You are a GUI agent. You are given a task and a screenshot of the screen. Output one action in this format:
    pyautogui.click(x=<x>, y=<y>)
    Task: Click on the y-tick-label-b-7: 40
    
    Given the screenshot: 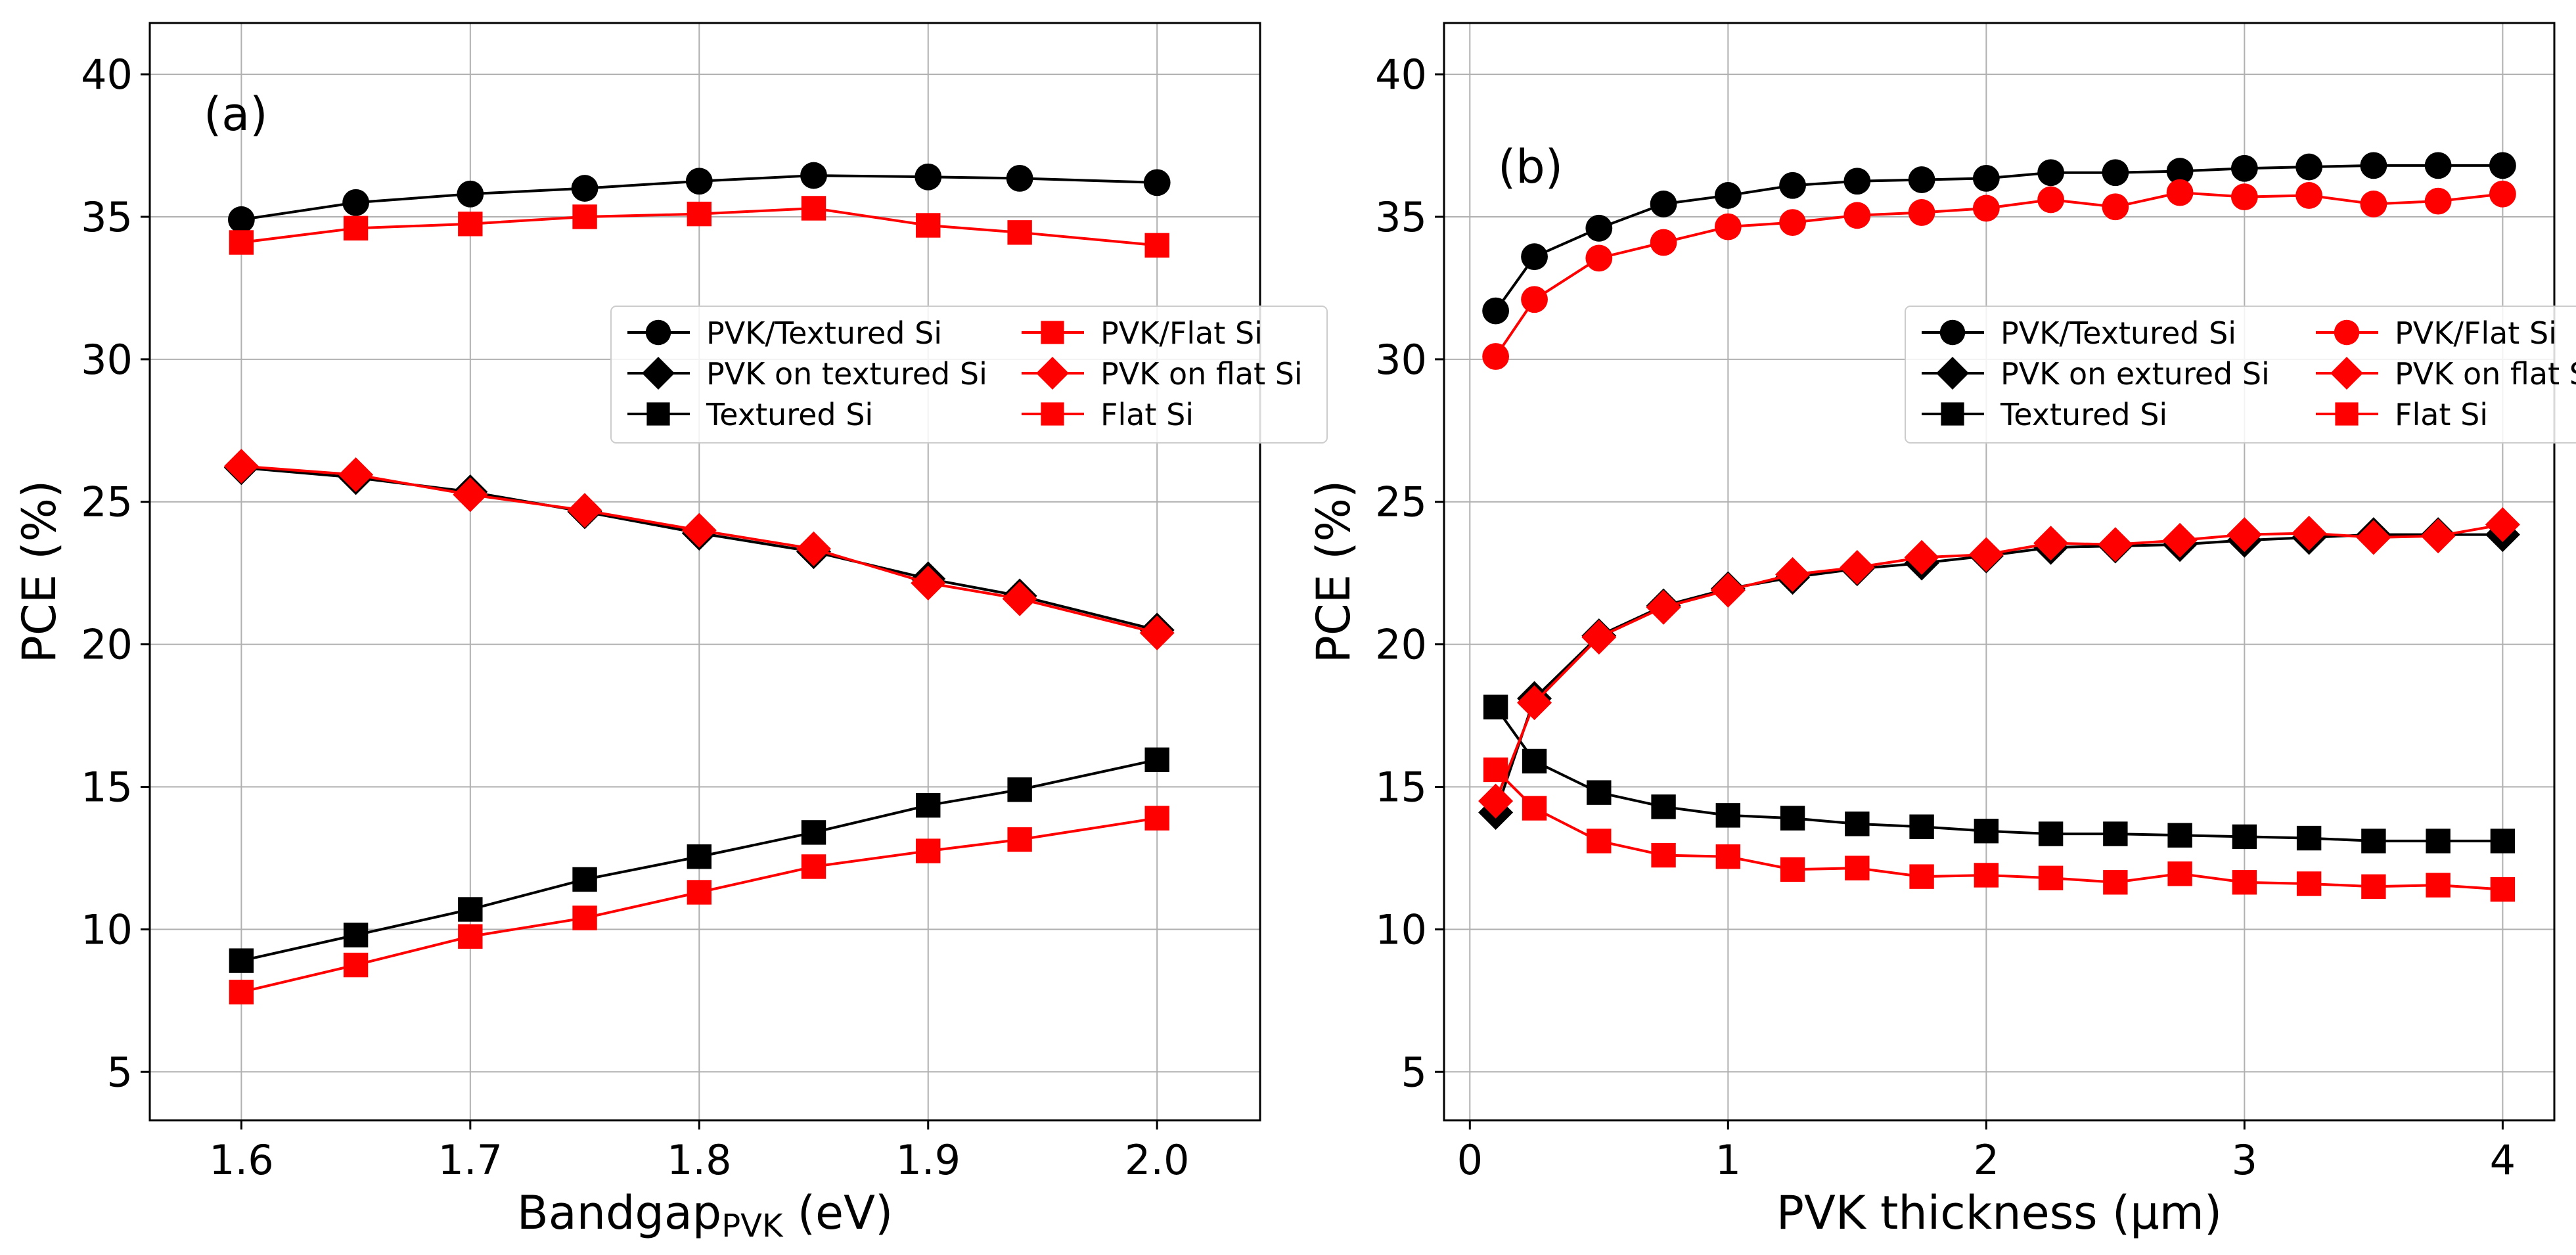 What is the action you would take?
    pyautogui.click(x=1401, y=75)
    